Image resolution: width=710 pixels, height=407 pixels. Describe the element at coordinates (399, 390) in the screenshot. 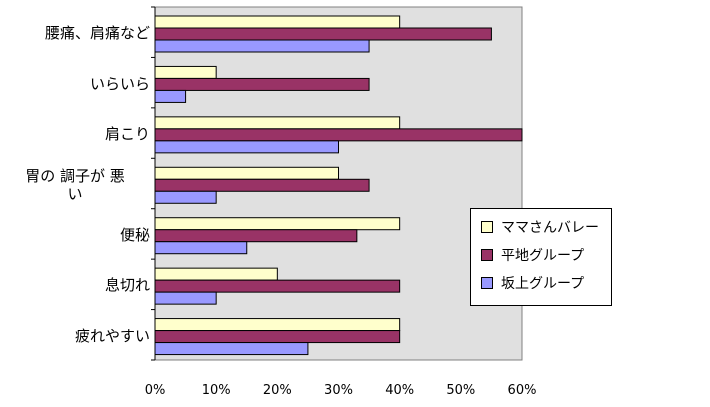

I see `x-tick-label: 40%` at that location.